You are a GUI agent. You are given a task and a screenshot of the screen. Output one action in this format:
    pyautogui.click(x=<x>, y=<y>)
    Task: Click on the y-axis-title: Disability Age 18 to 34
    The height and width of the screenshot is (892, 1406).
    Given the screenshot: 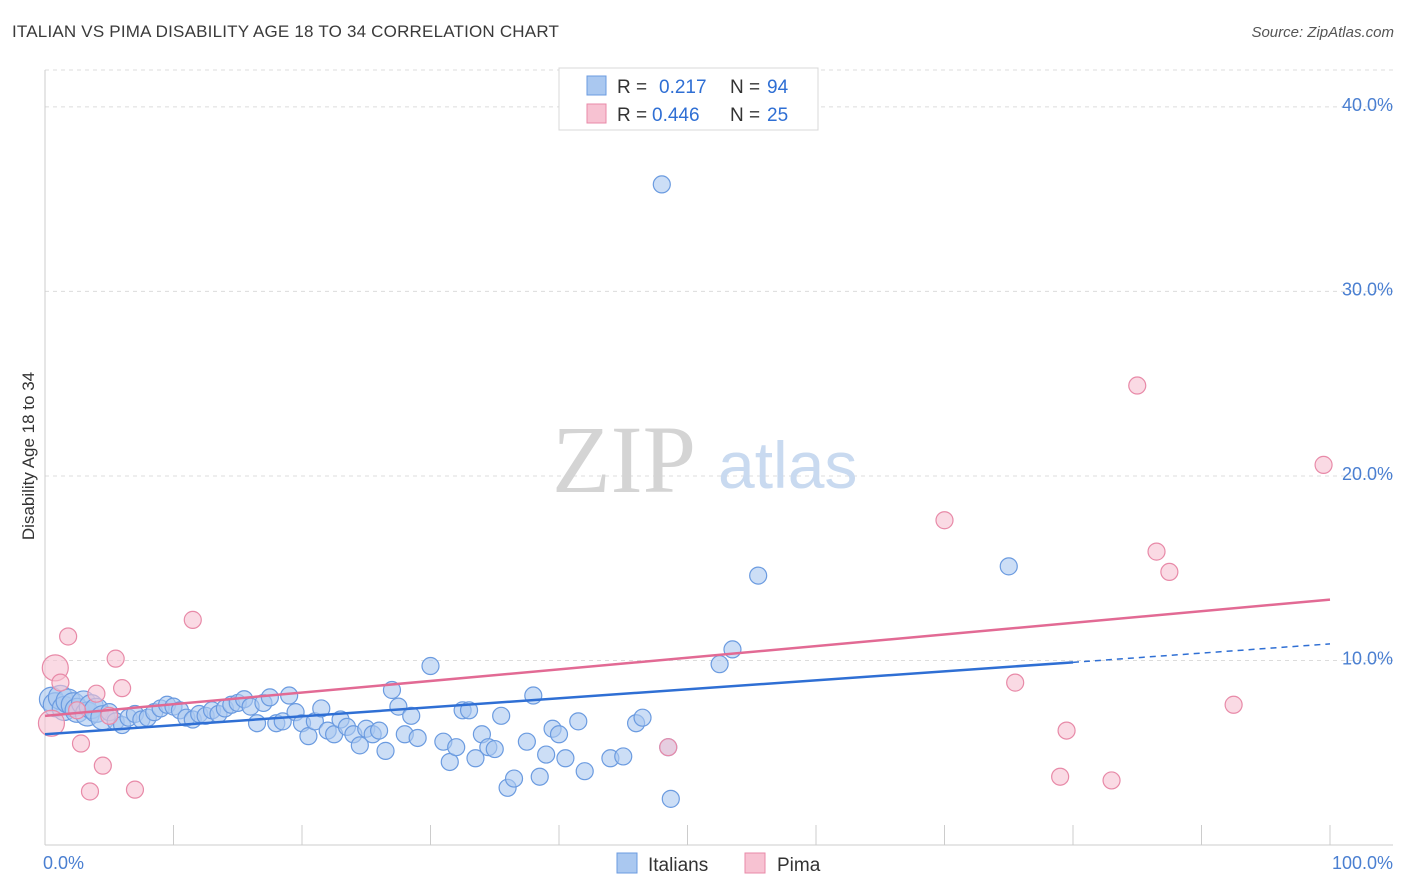 What is the action you would take?
    pyautogui.click(x=28, y=456)
    